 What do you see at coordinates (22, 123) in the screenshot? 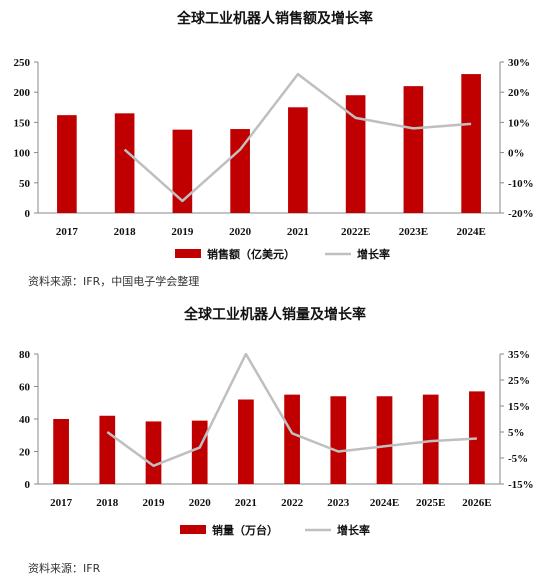
I see `left-tick-label: 150` at bounding box center [22, 123].